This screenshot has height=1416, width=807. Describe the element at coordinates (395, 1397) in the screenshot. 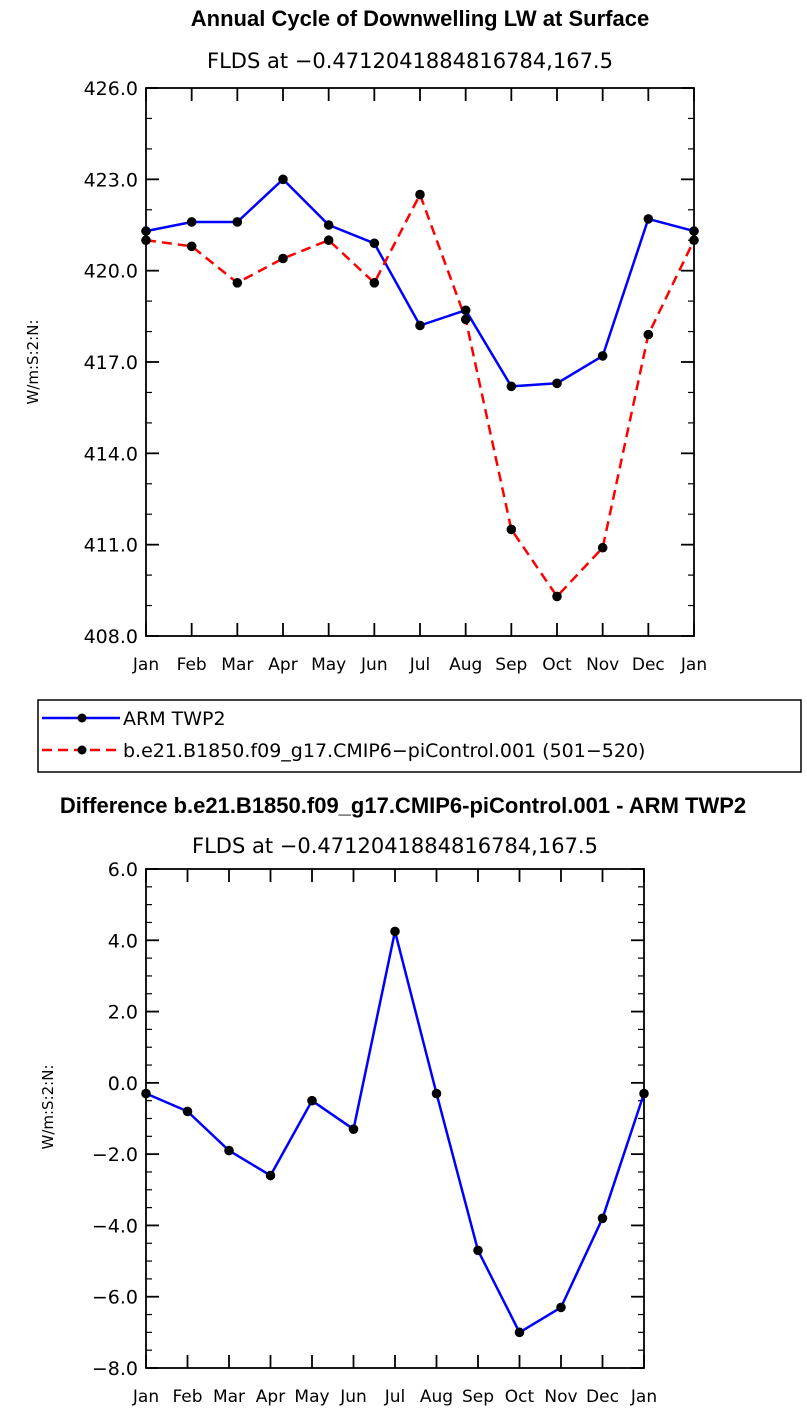

I see `chart2-xtick-label: Jul` at that location.